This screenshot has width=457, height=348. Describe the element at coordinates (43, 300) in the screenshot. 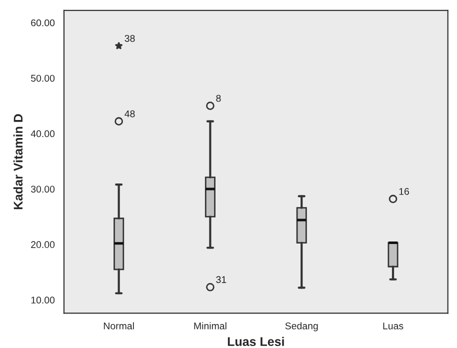

I see `y-tick-label: 10.00` at that location.